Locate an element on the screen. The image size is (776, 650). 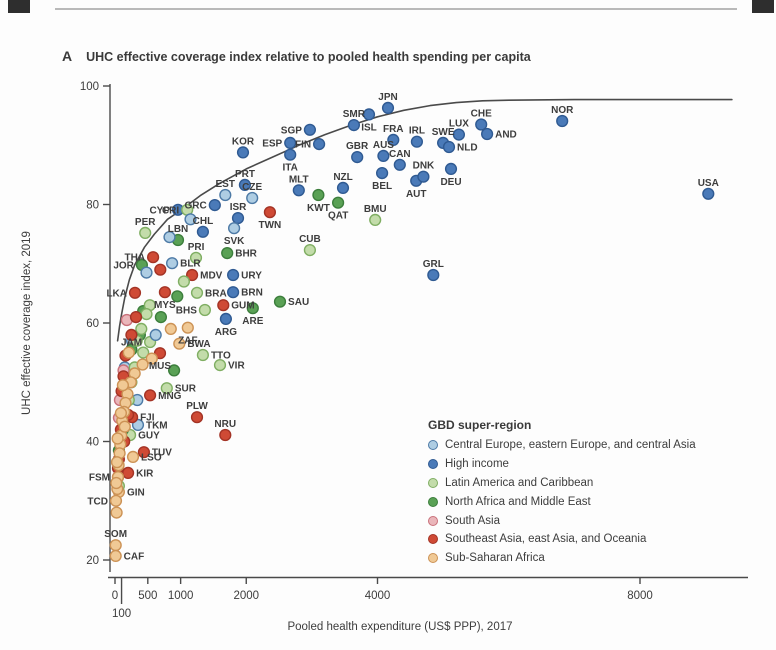
data-point-BRA is located at coordinates (197, 292).